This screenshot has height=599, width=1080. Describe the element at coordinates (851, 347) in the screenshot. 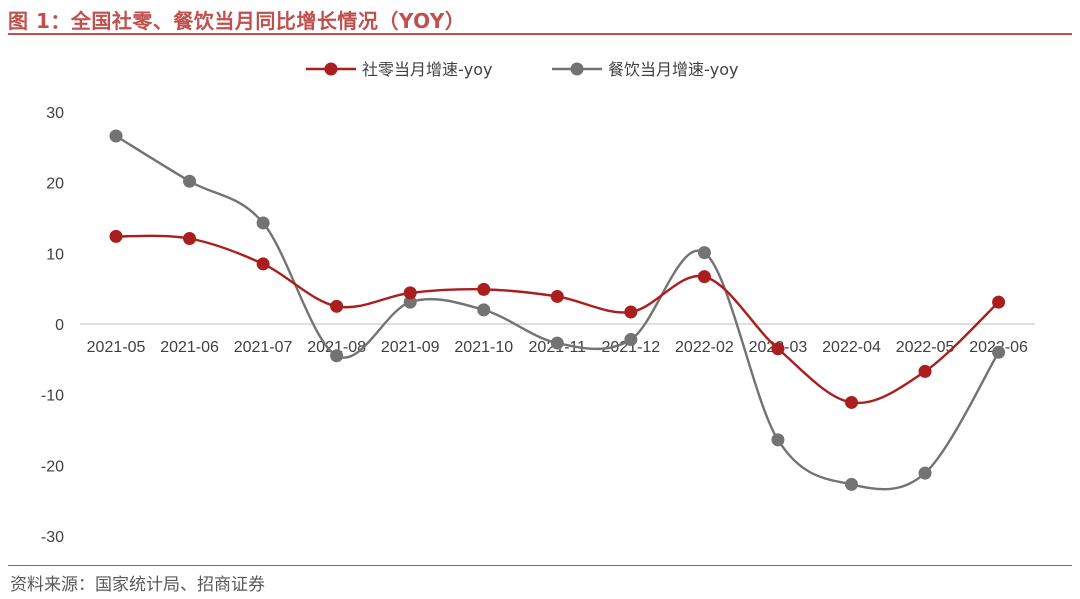

I see `x-tick-label: 2022-04` at that location.